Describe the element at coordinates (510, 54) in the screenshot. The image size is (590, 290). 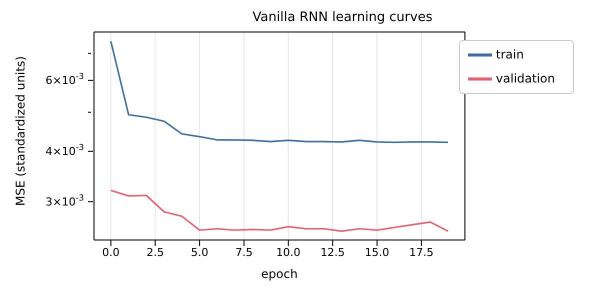
I see `legend-label: train` at that location.